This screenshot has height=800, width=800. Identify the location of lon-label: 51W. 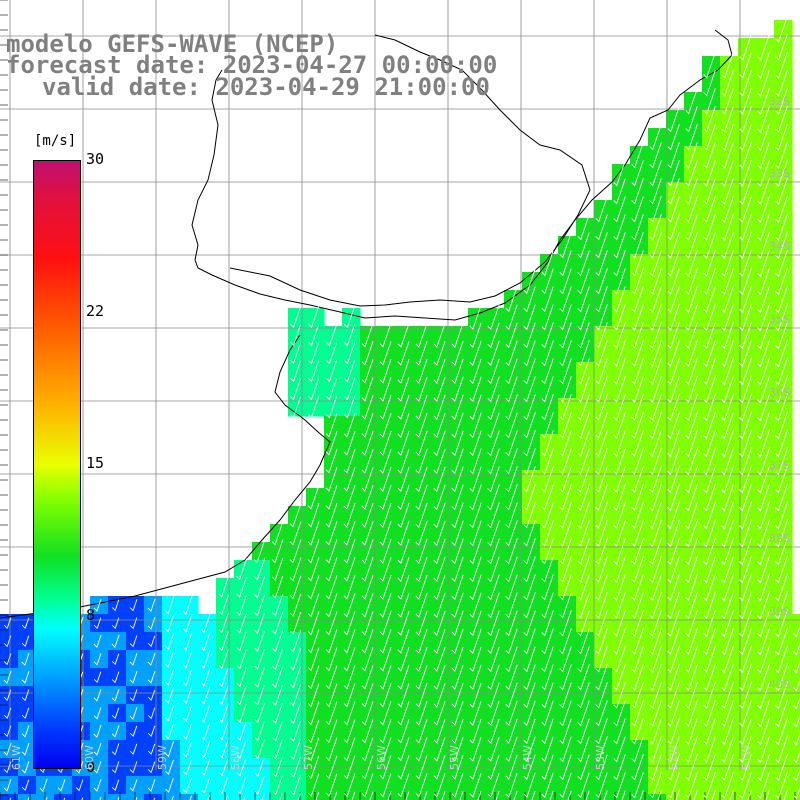
(746, 757).